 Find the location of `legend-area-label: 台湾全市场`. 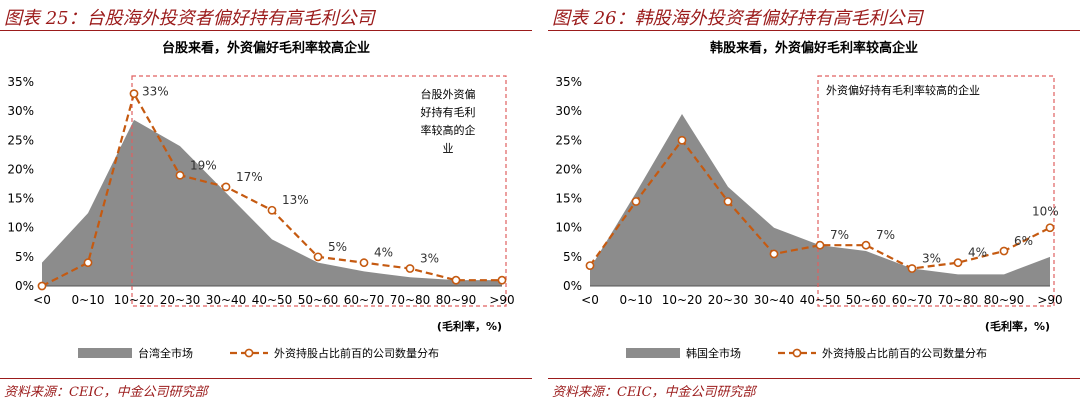

legend-area-label: 台湾全市场 is located at coordinates (165, 353).